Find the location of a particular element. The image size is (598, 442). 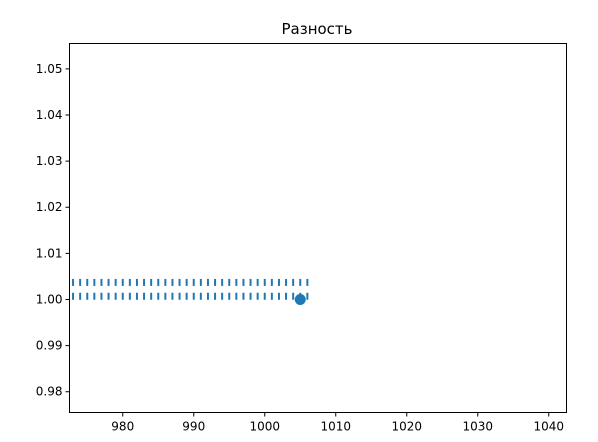

y-tick-label: 0.99 is located at coordinates (49, 346).